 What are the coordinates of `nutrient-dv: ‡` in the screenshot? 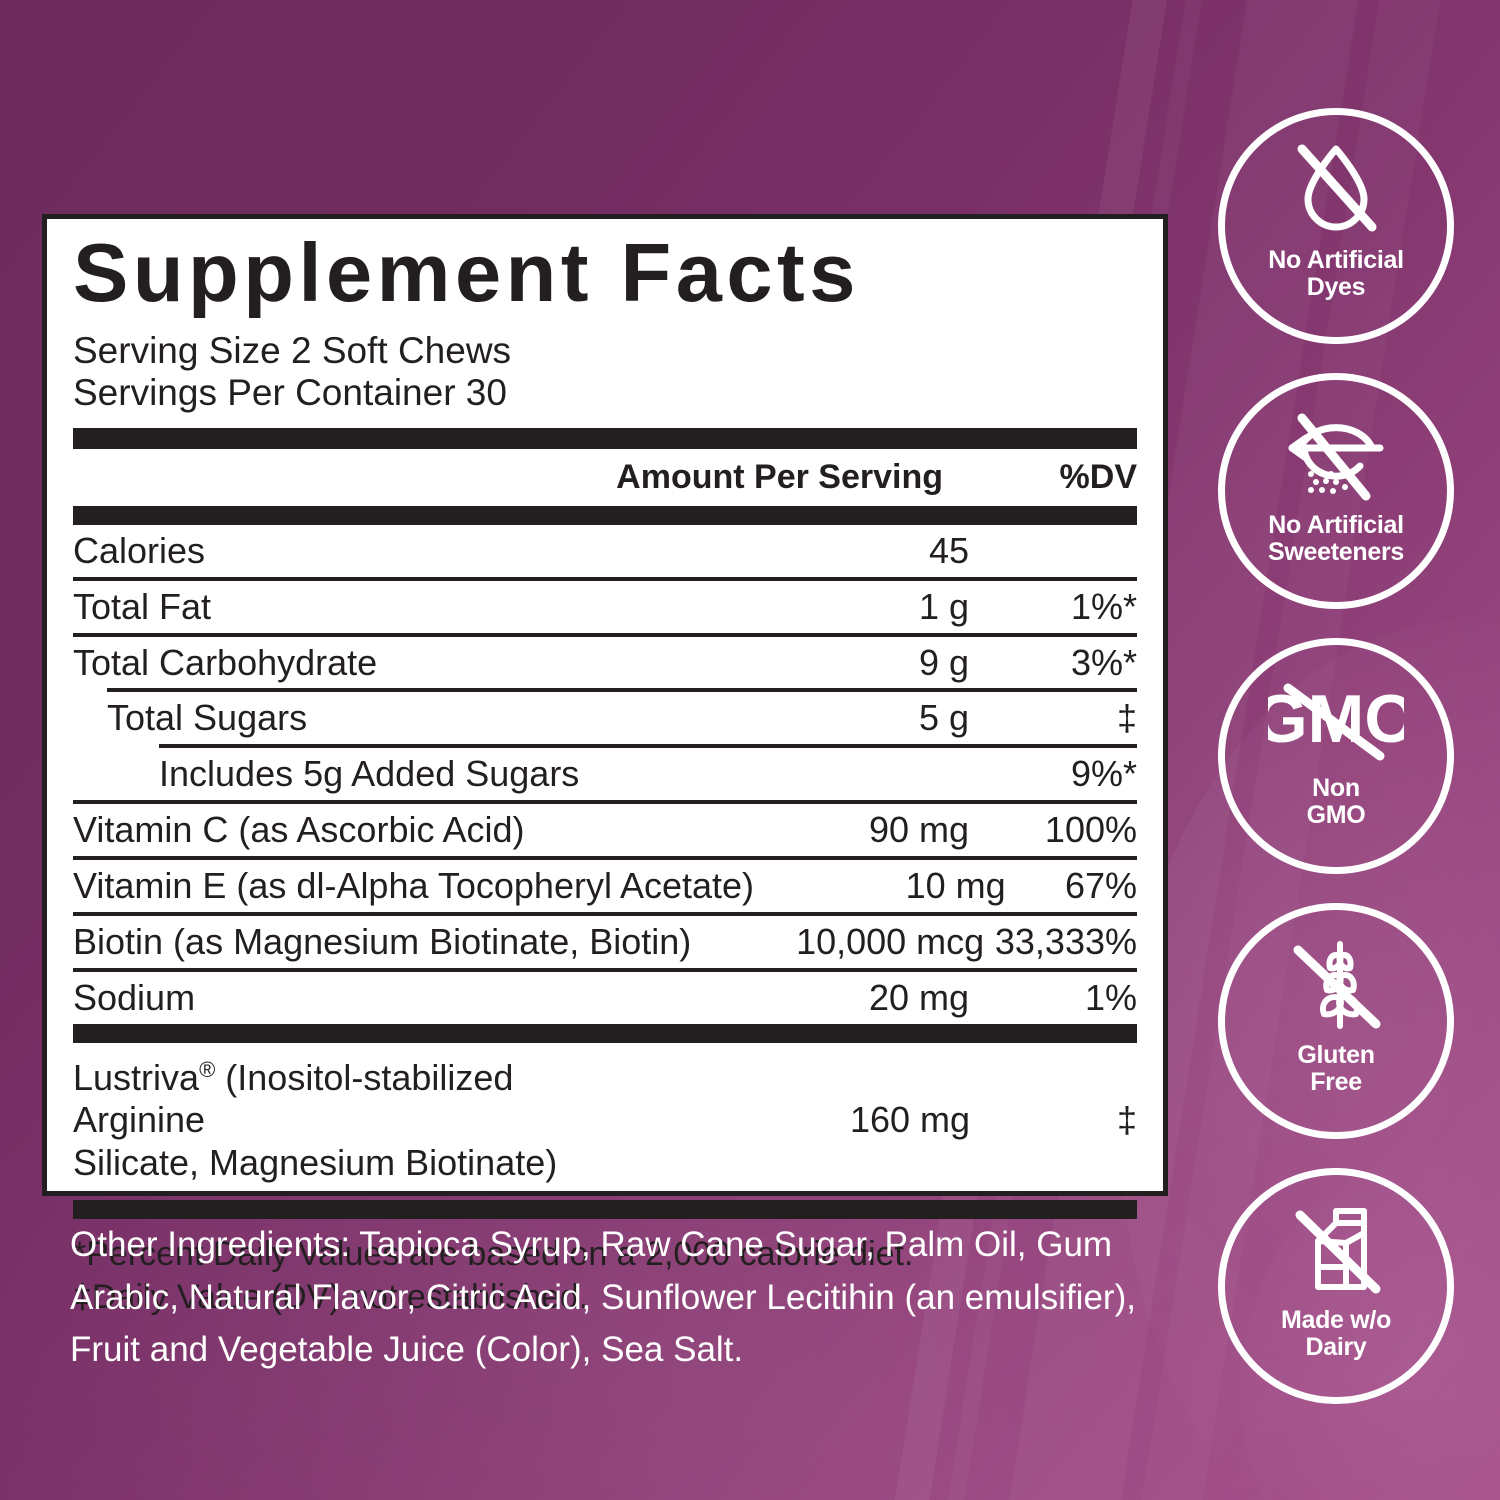 It's located at (1126, 718).